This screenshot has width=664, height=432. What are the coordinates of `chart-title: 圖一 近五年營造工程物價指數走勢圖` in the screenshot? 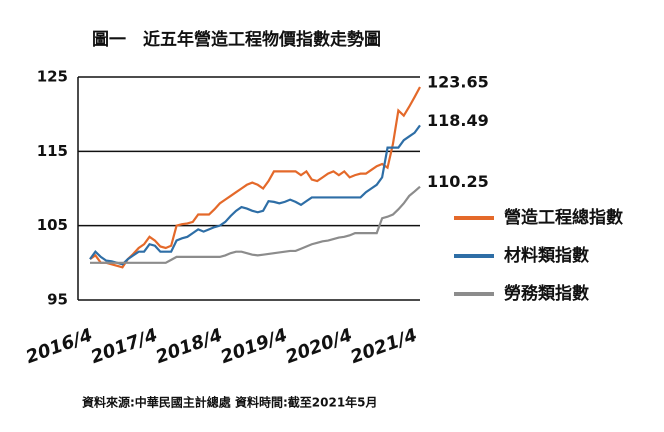 It's located at (236, 39).